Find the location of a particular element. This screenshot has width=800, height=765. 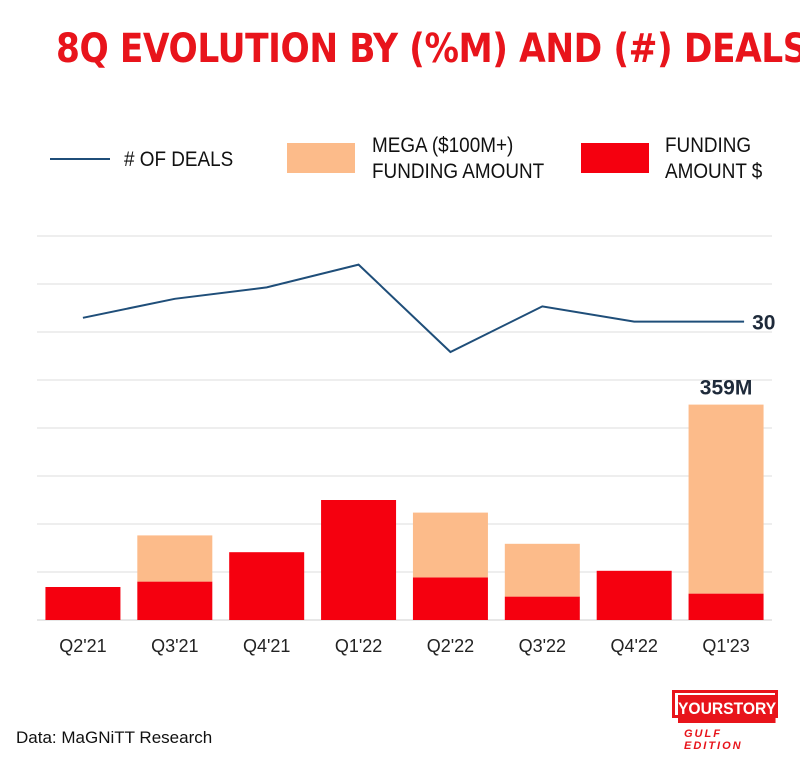

source-note: Data: MaGNiTT Research is located at coordinates (114, 737).